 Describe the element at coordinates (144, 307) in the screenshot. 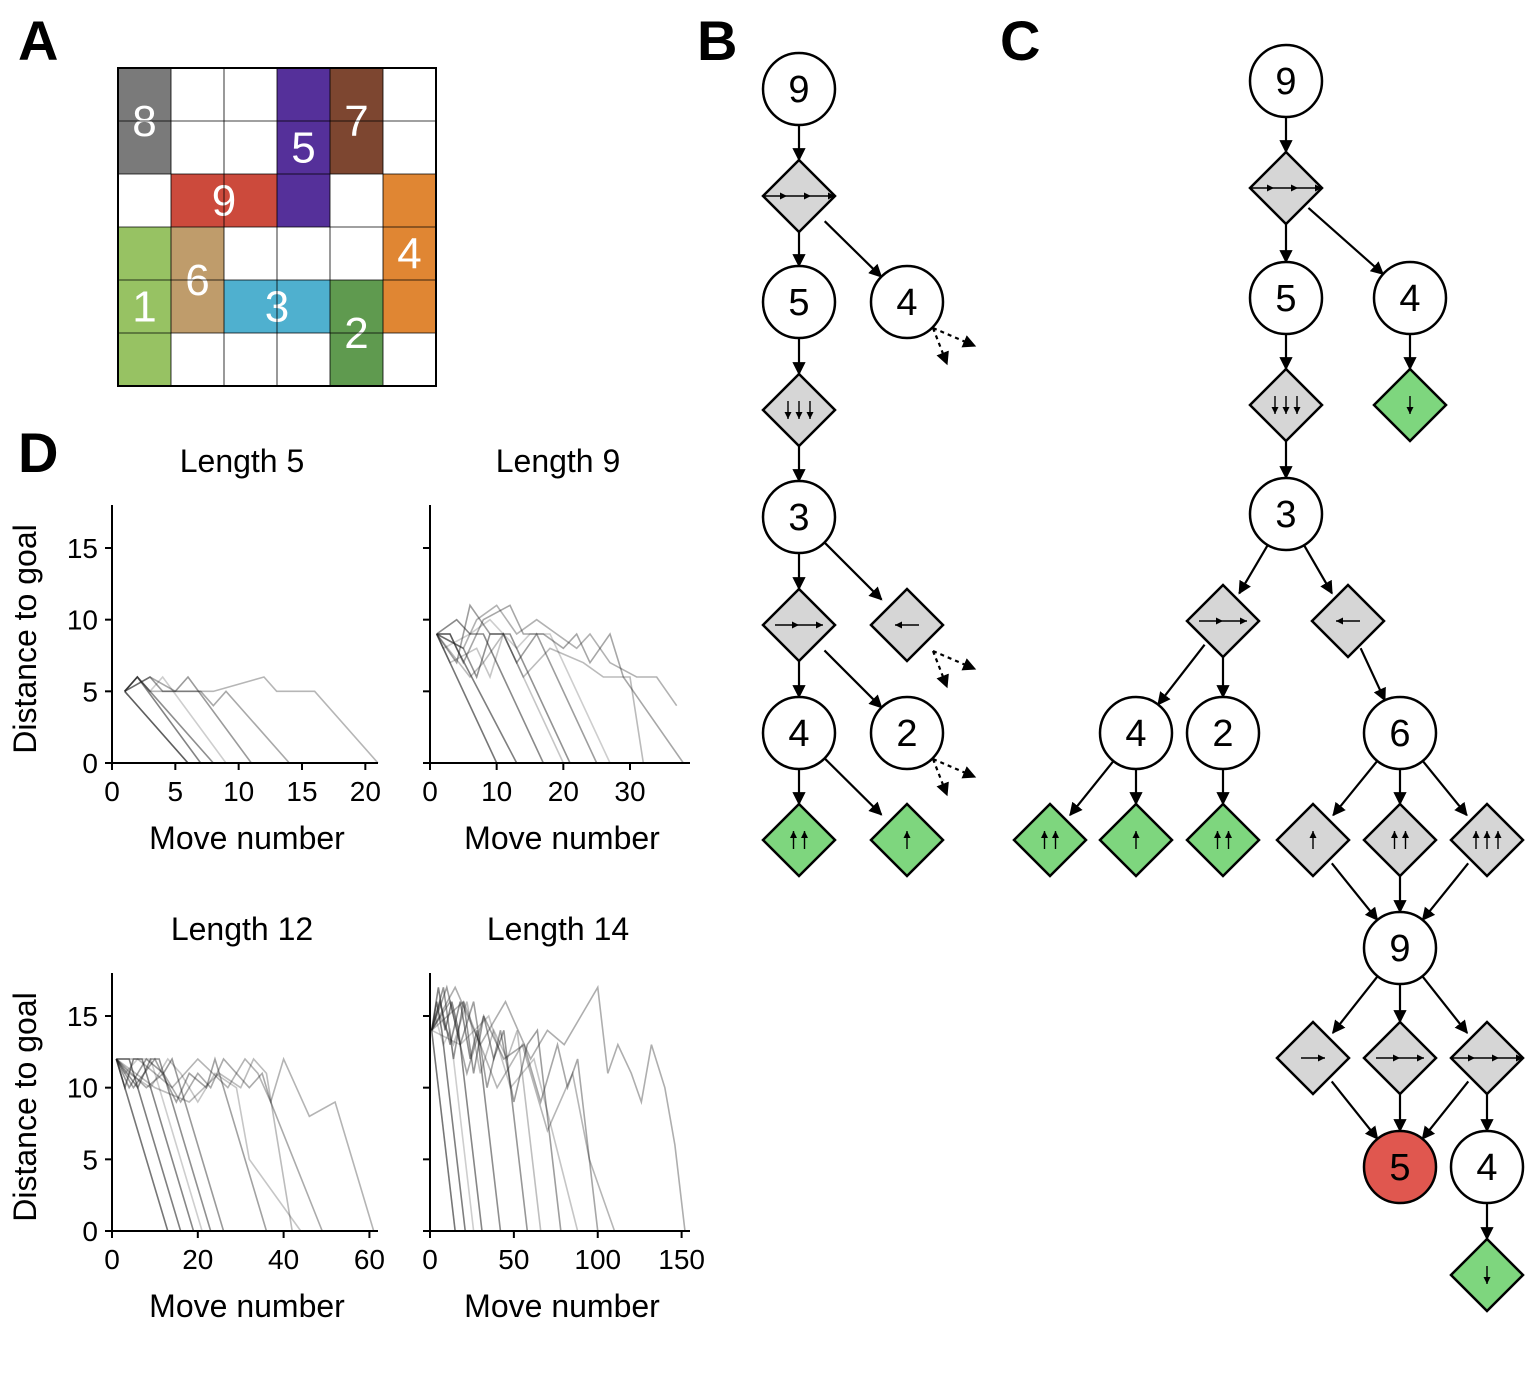

I see `car-label: 1` at that location.